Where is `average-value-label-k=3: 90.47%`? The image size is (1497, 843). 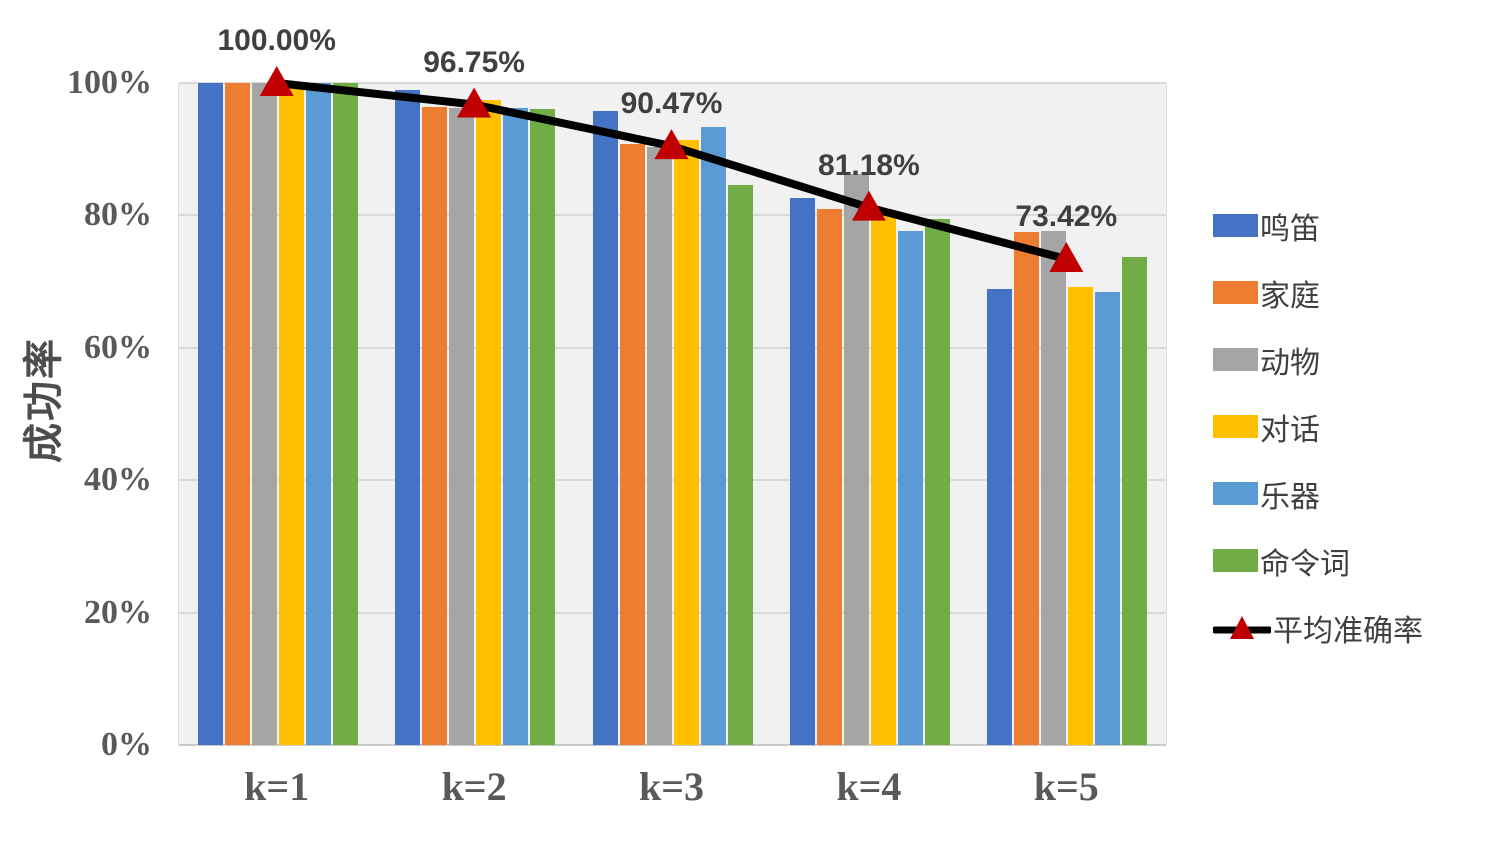
average-value-label-k=3: 90.47% is located at coordinates (671, 104).